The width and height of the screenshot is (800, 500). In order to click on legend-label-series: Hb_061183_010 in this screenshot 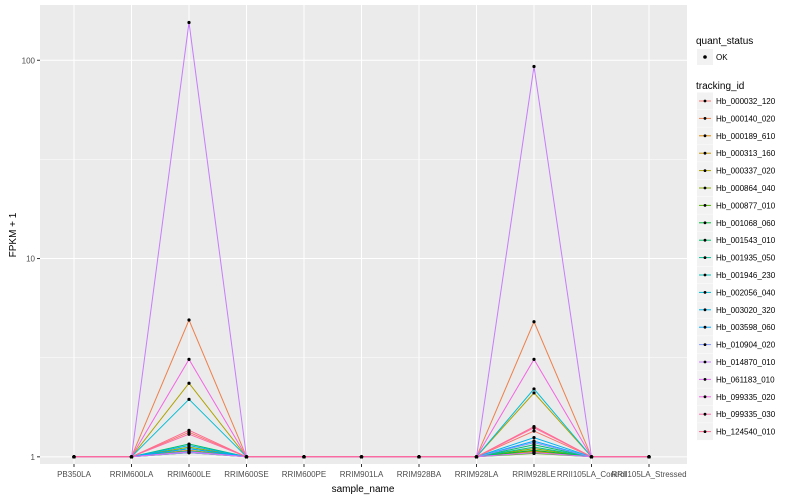, I will do `click(745, 379)`.